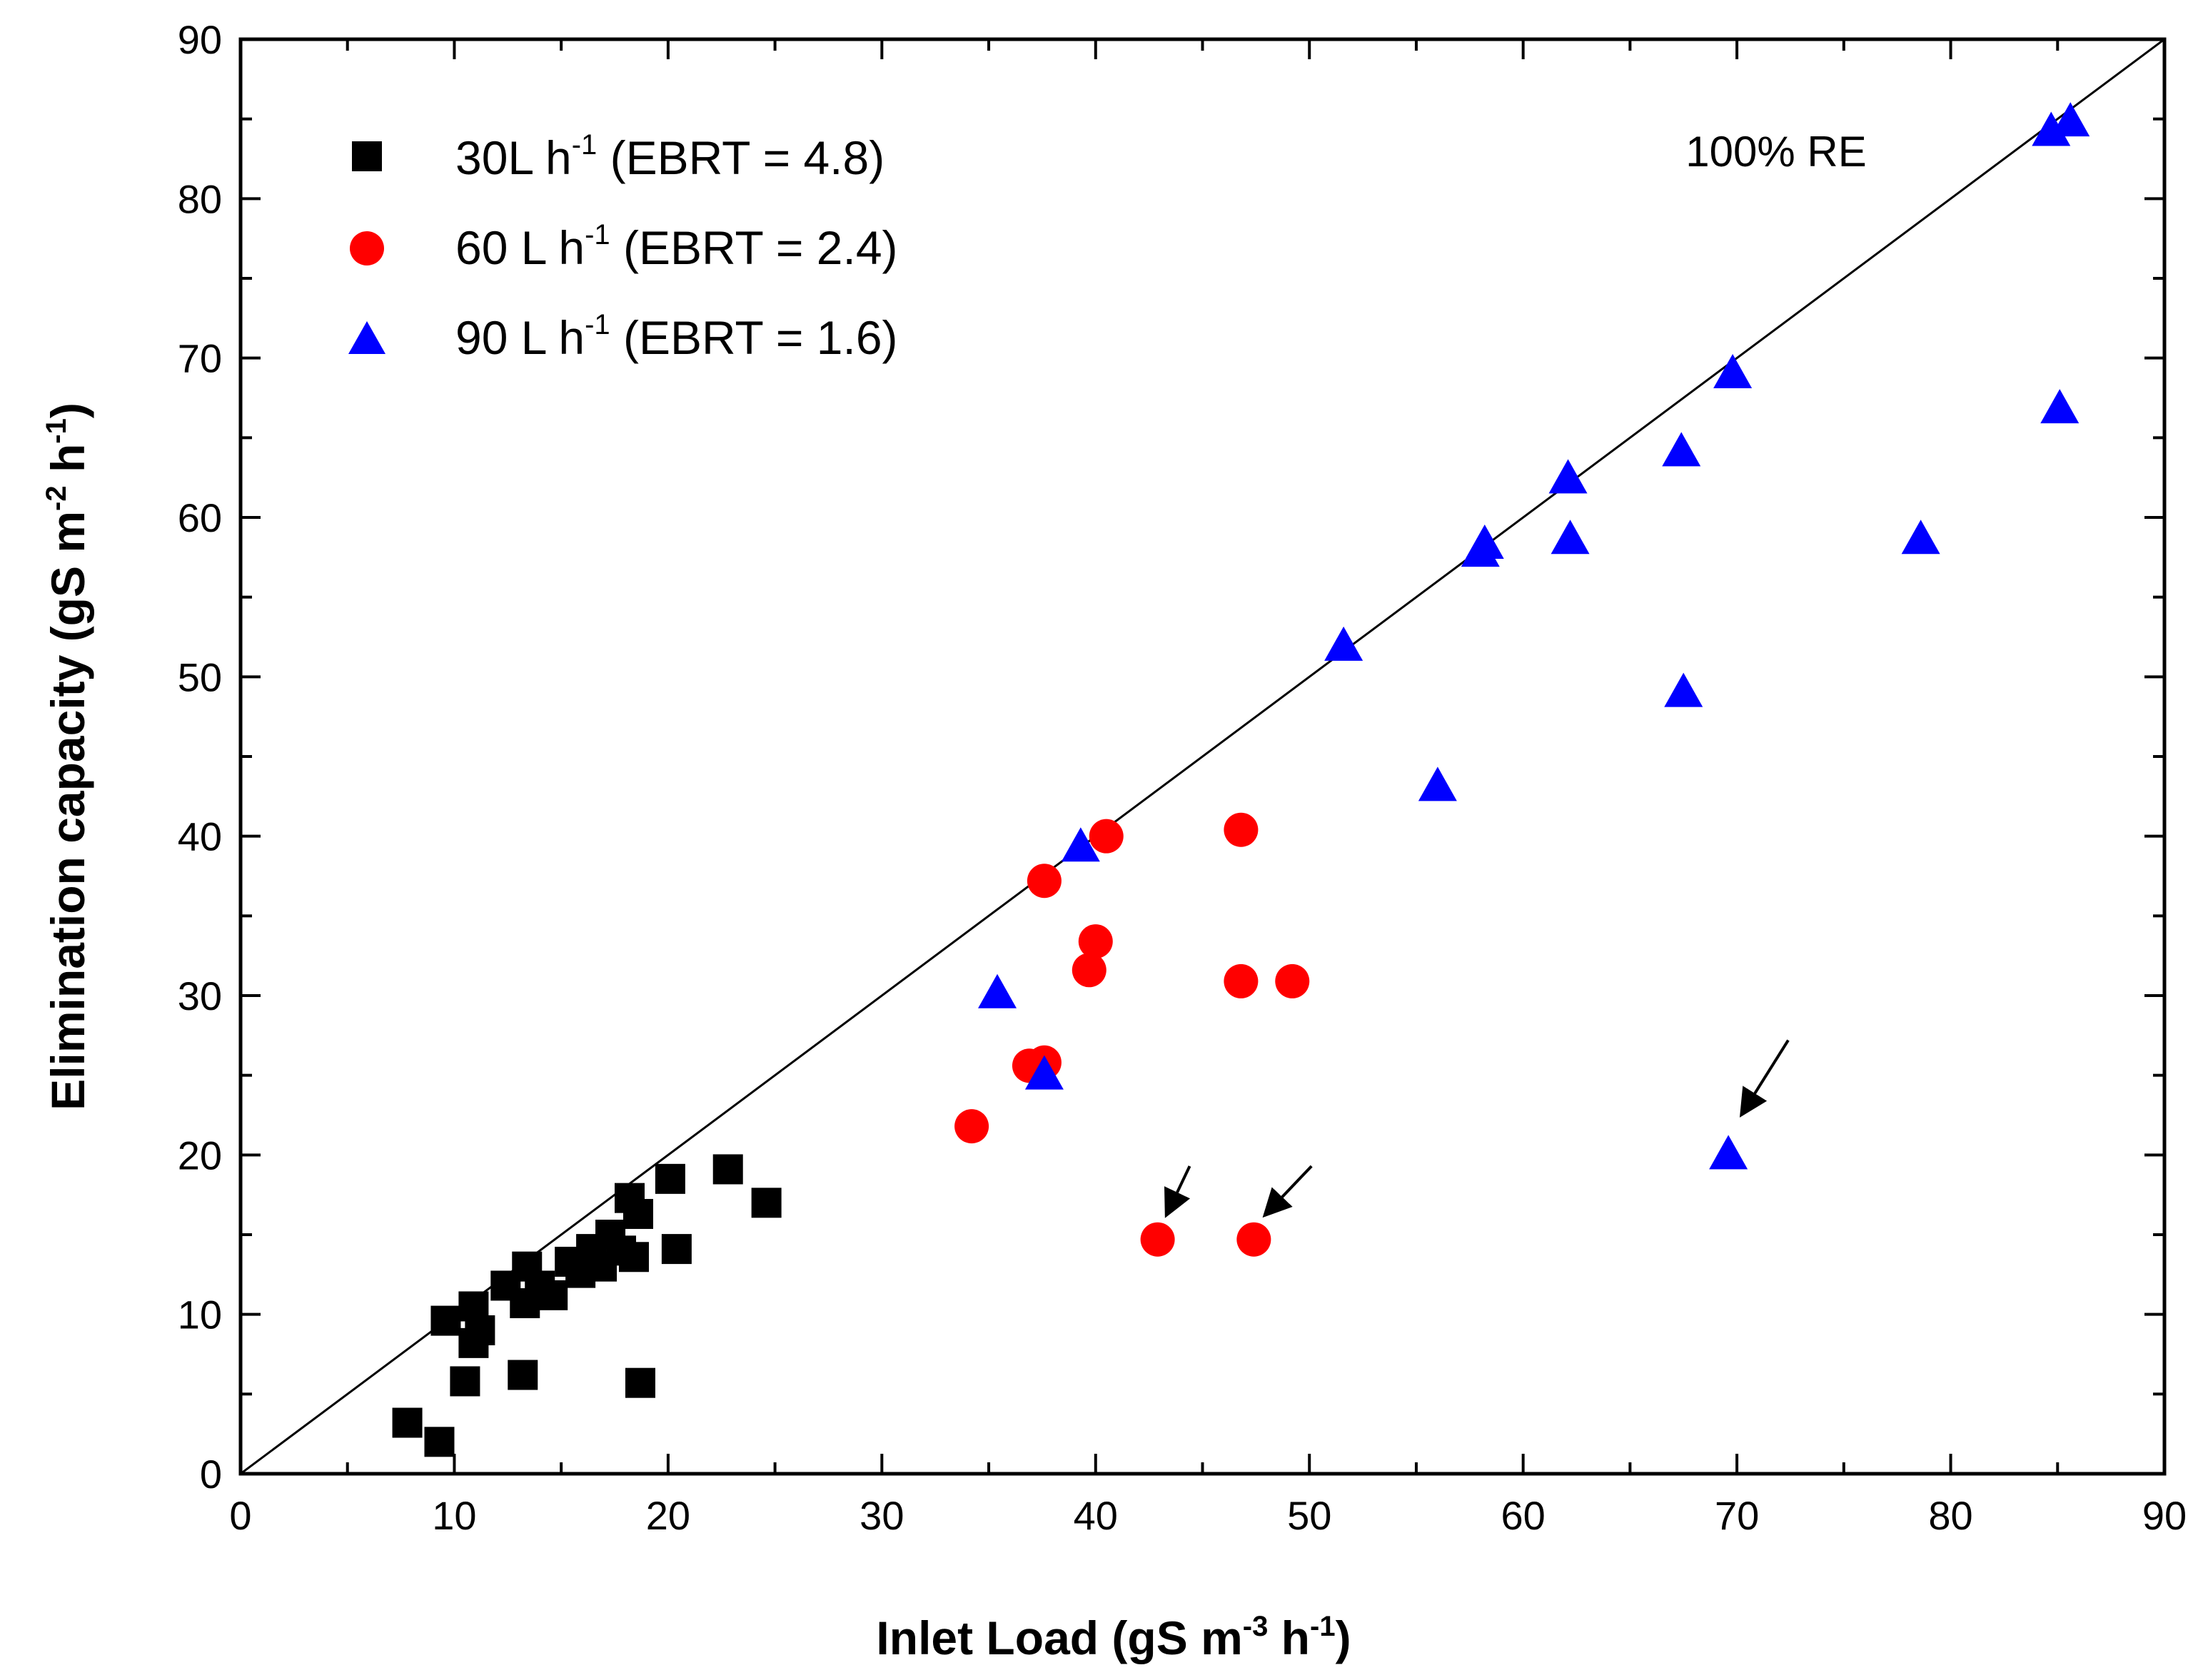 The width and height of the screenshot is (2198, 1680). Describe the element at coordinates (56, 431) in the screenshot. I see `y-axis-title-sup2: -1` at that location.